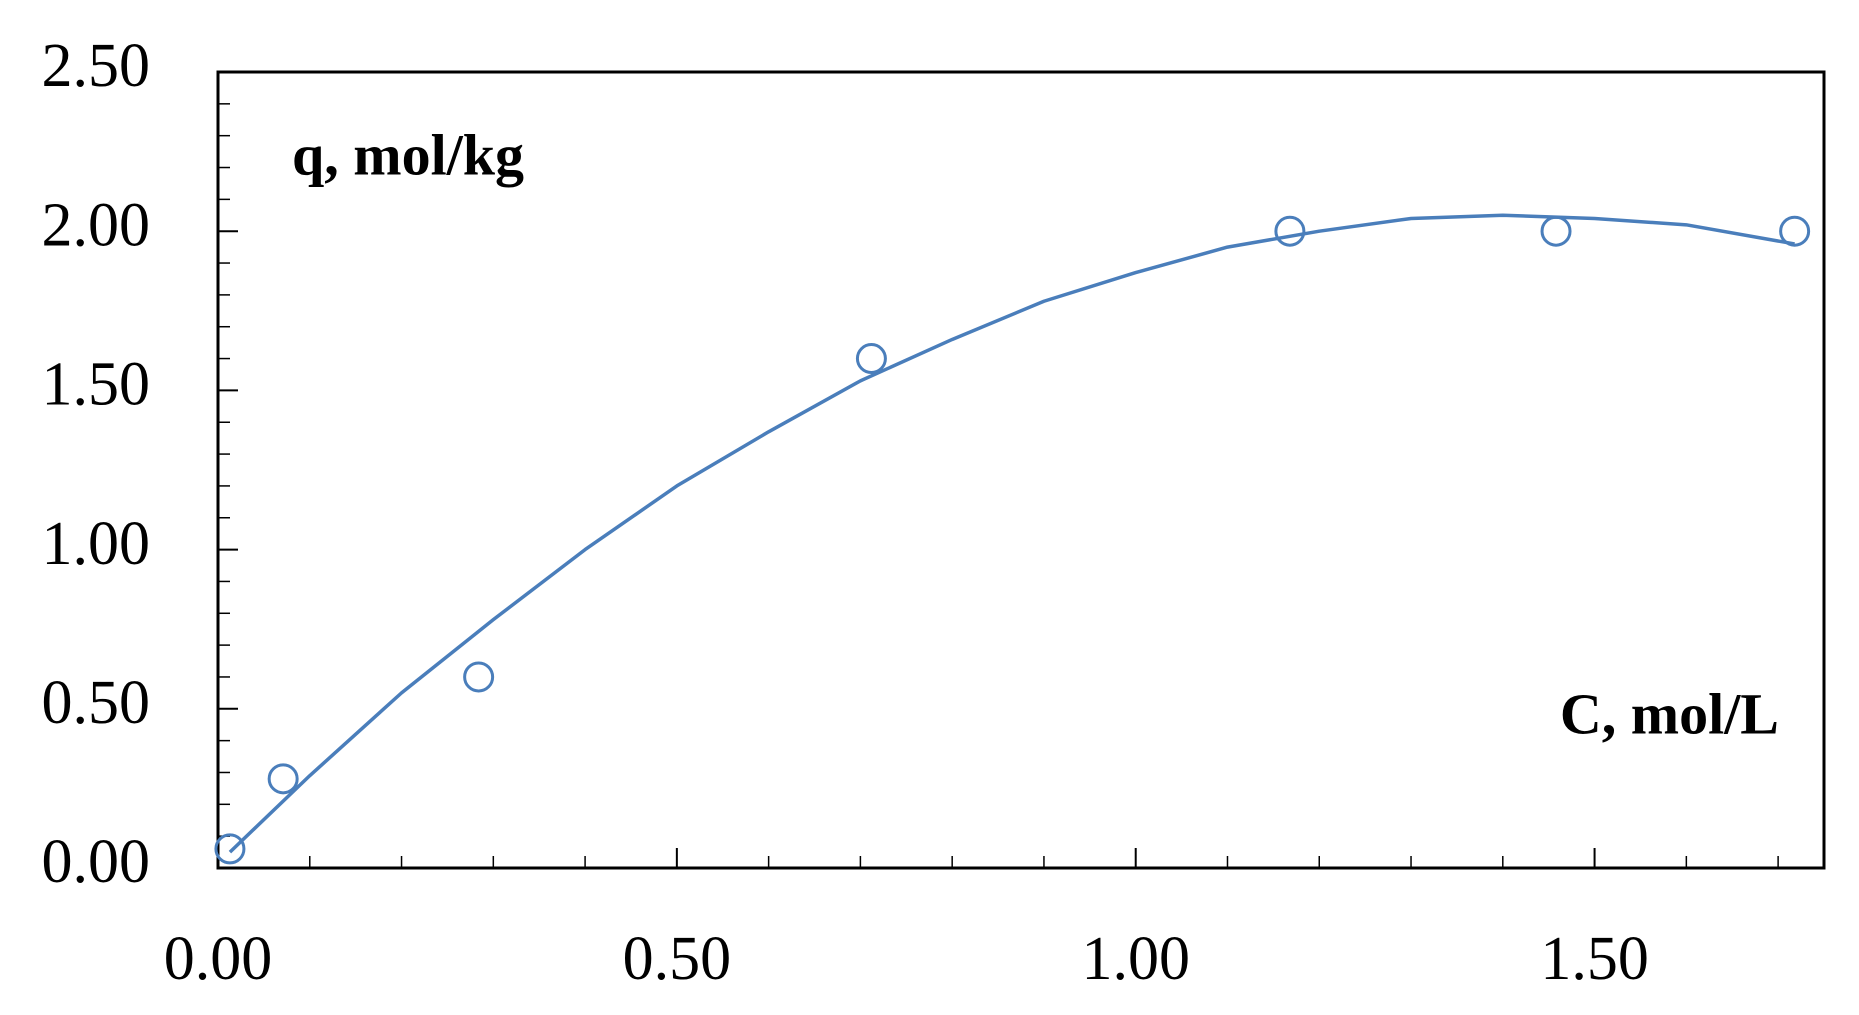 This screenshot has width=1859, height=1015. Describe the element at coordinates (408, 154) in the screenshot. I see `y-axis-title: q, mol/kg` at that location.